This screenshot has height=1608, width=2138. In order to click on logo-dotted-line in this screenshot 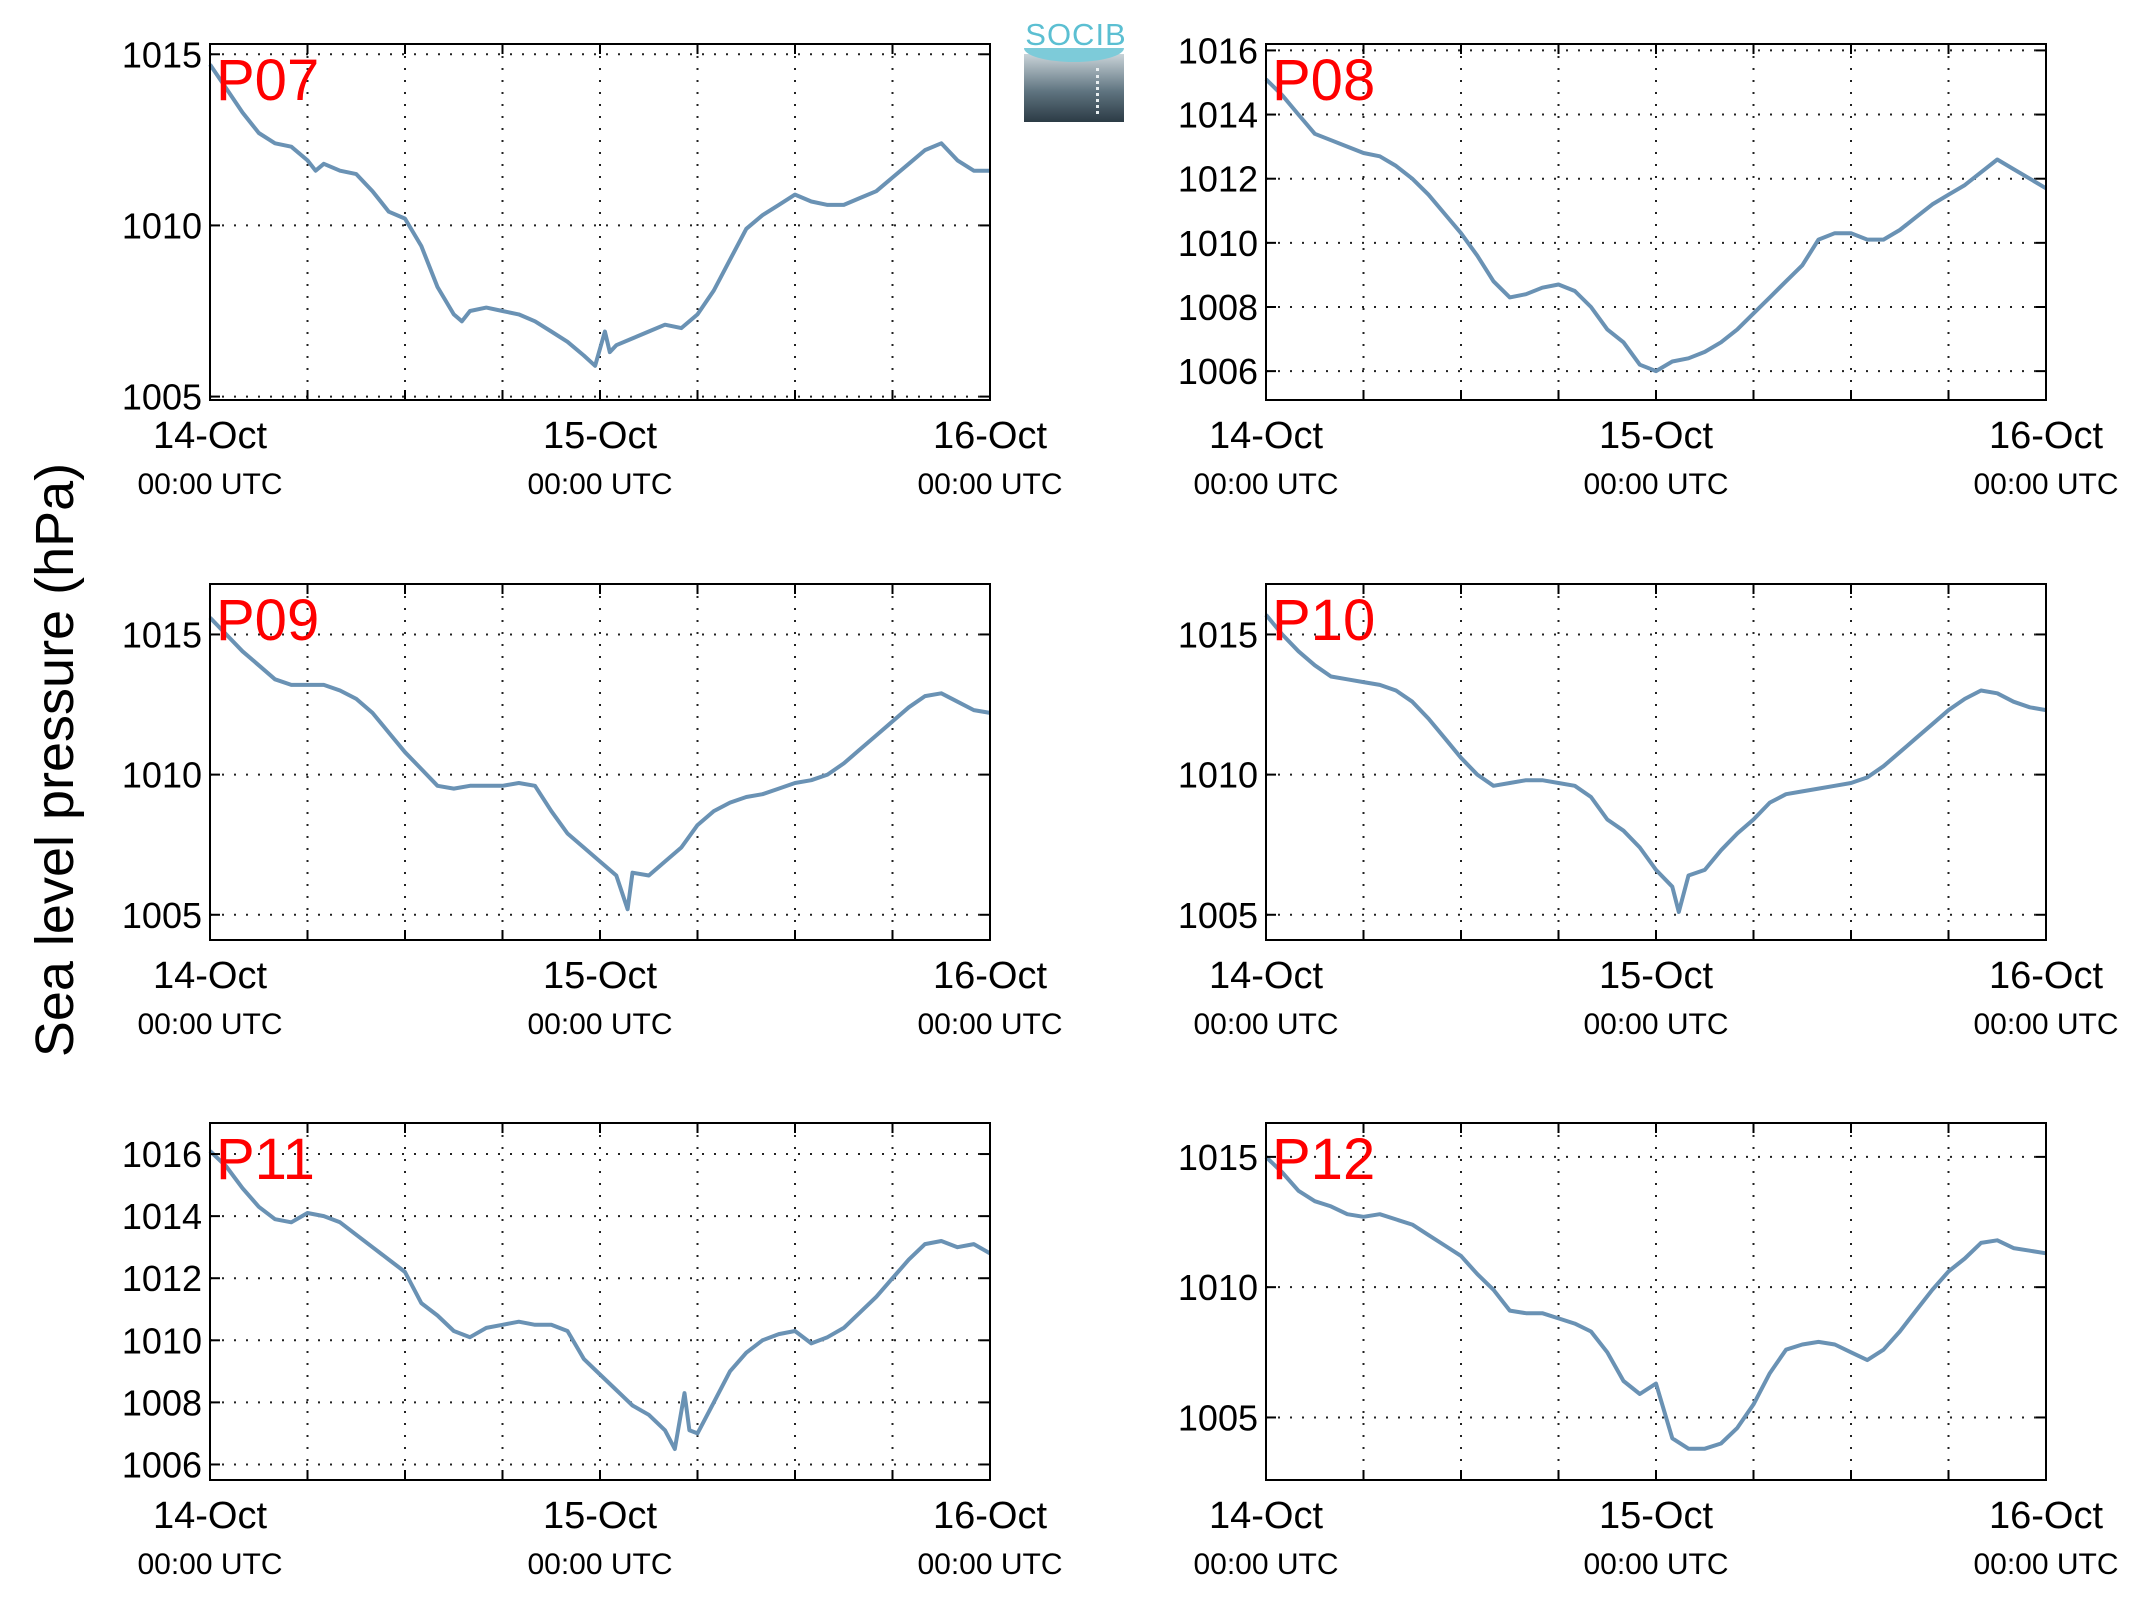, I will do `click(1098, 91)`.